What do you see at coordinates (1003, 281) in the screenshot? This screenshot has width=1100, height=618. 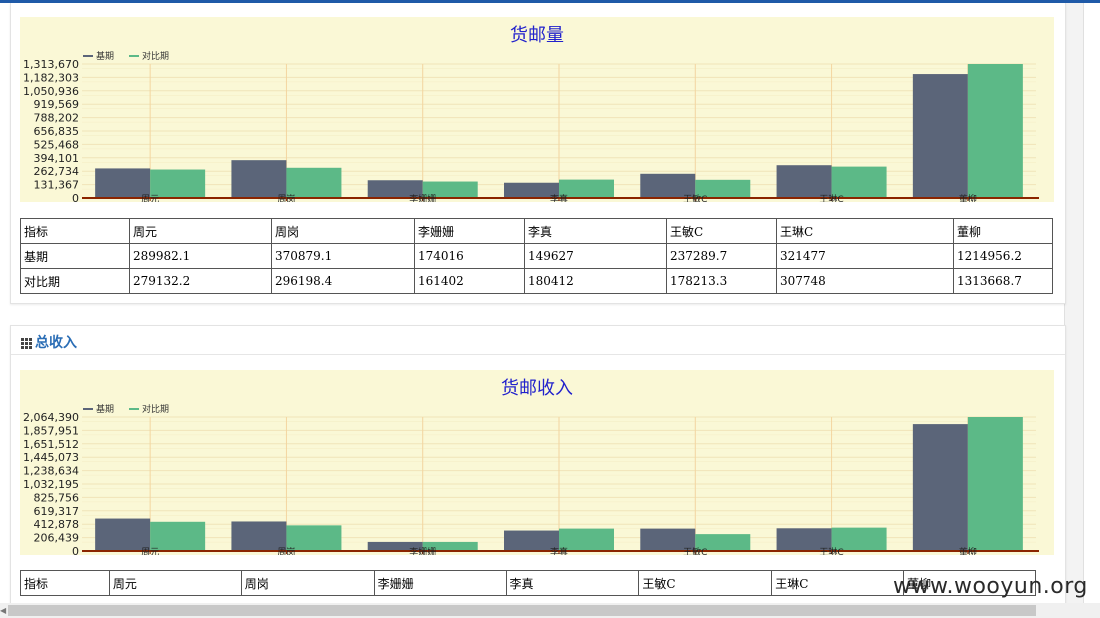 I see `table-cell: 1313668.7` at bounding box center [1003, 281].